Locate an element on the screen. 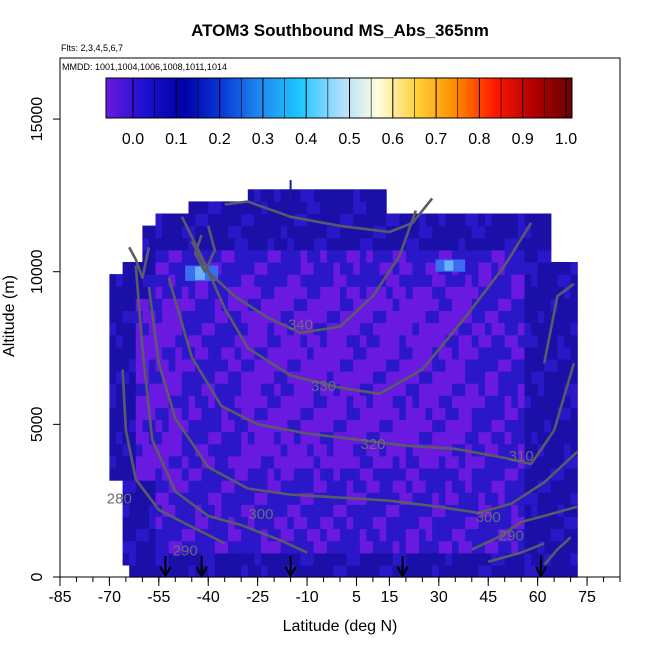  x-tick-label: -10 is located at coordinates (306, 597).